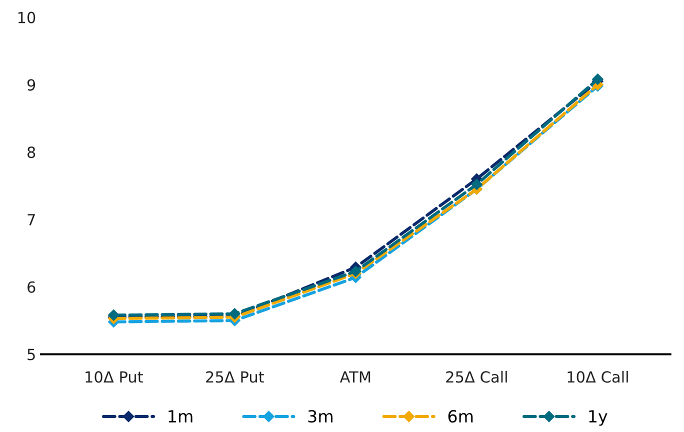 The image size is (684, 432). What do you see at coordinates (320, 416) in the screenshot?
I see `legend-label: 3m` at bounding box center [320, 416].